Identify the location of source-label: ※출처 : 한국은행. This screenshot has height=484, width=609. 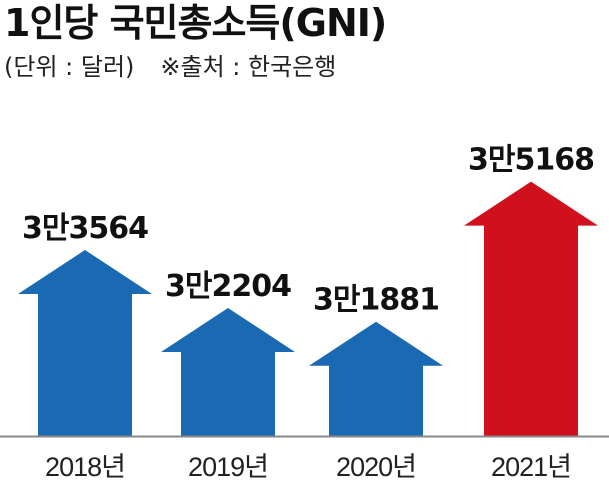
(248, 67).